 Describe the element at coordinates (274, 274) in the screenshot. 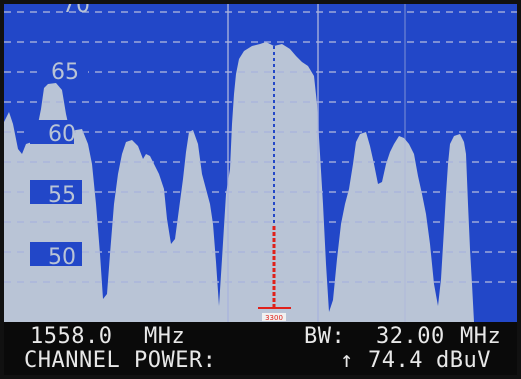

I see `channel-marker: 3300` at that location.